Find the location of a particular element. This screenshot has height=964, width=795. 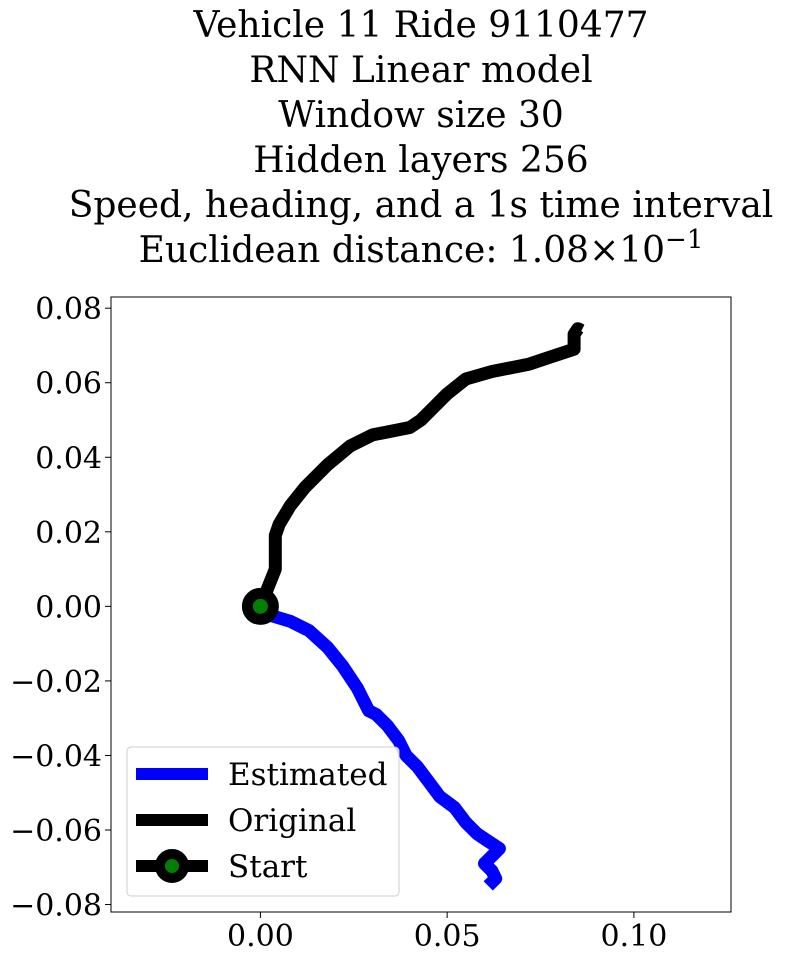

y-tick-label: −0.08 is located at coordinates (56, 906).